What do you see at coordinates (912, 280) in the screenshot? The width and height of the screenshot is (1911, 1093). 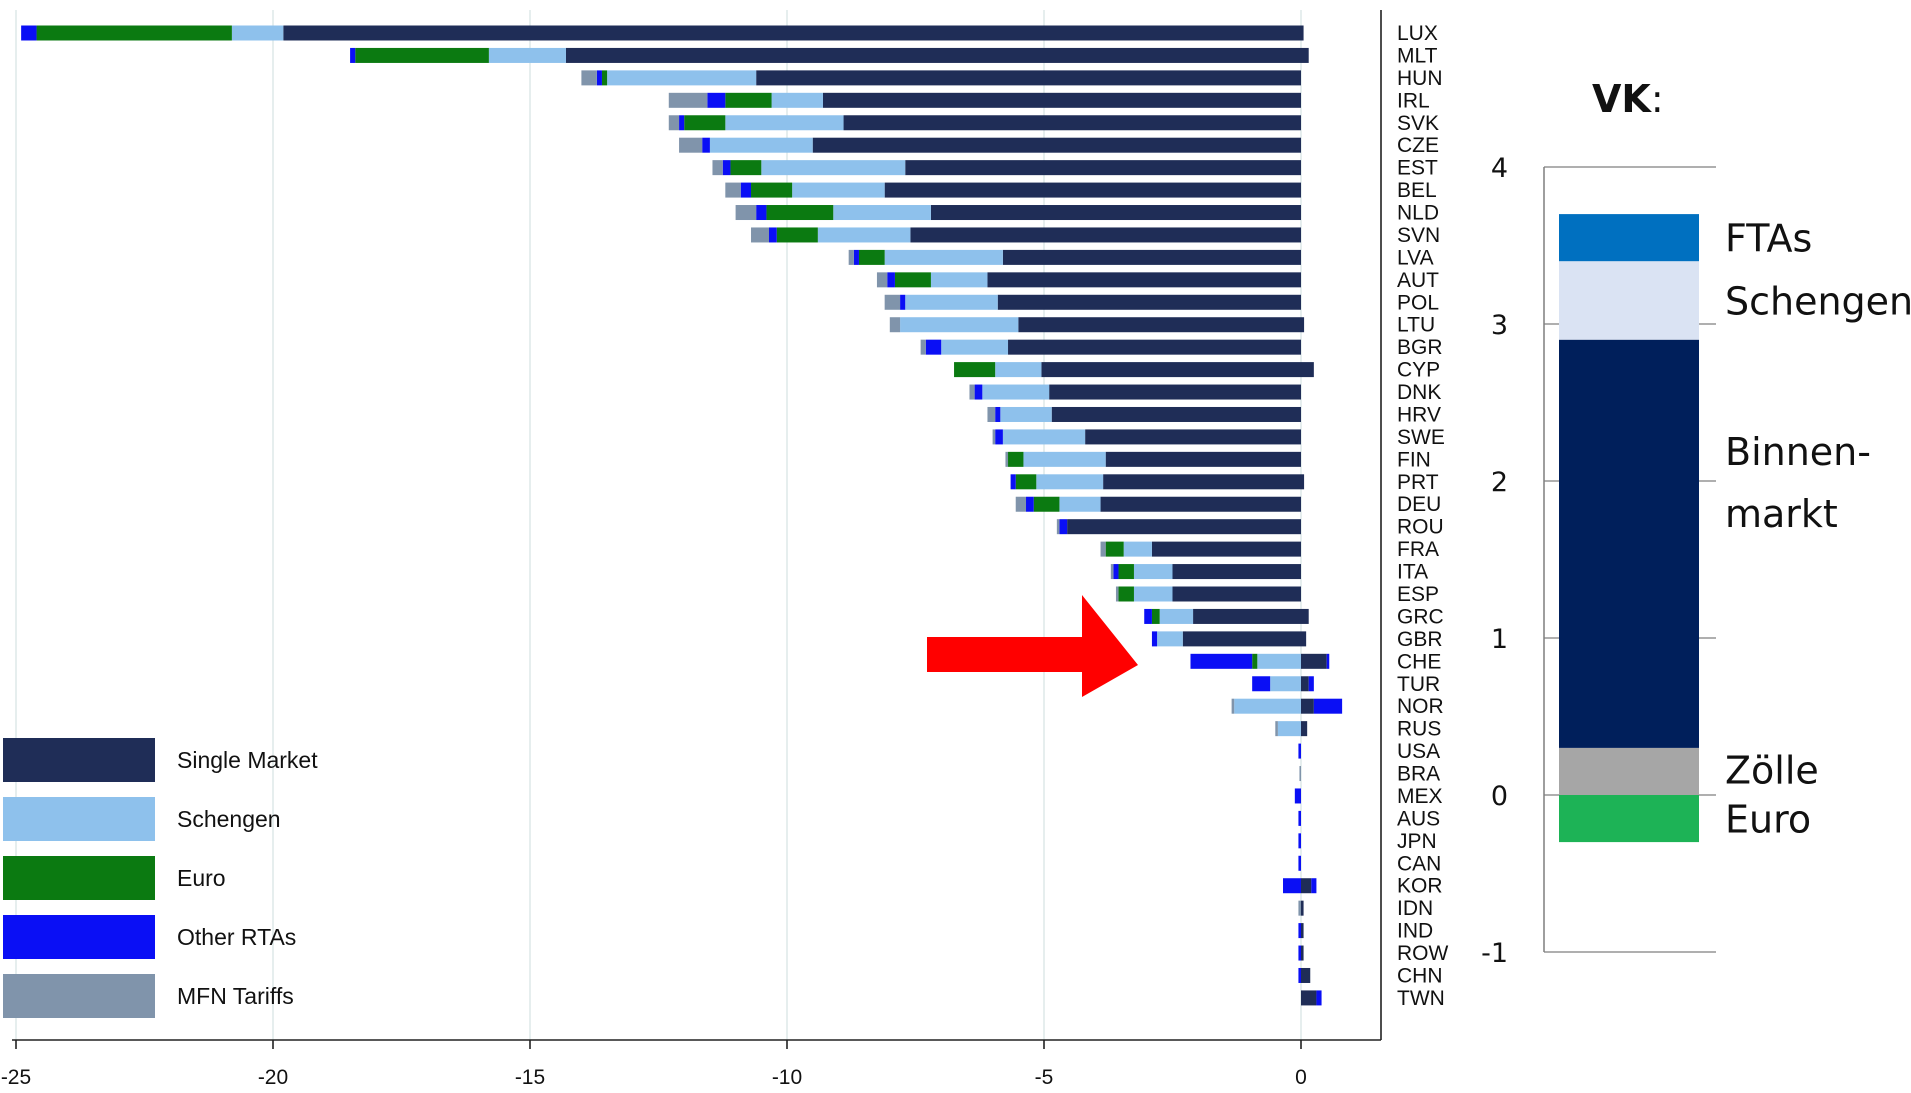 I see `bar-aut-euro` at bounding box center [912, 280].